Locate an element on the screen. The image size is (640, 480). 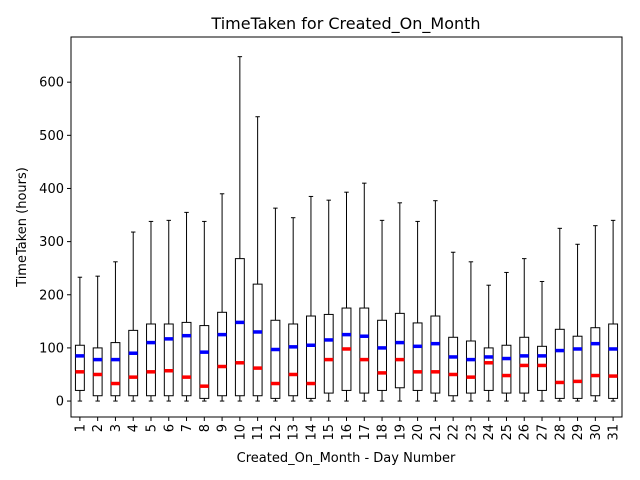
y-tick-label: 200 is located at coordinates (51, 295).